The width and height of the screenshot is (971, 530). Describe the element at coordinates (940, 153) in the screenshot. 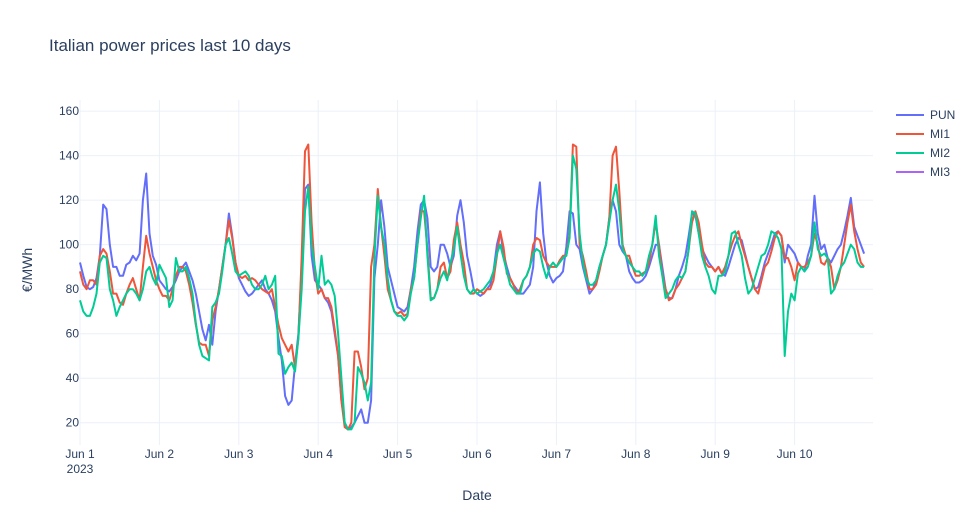

I see `legend-label: MI2` at that location.